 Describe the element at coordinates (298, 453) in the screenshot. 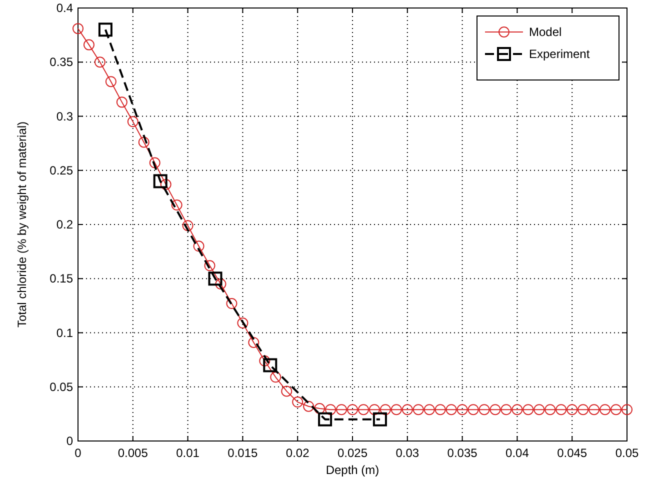

I see `x-tick-label: 0.02` at that location.